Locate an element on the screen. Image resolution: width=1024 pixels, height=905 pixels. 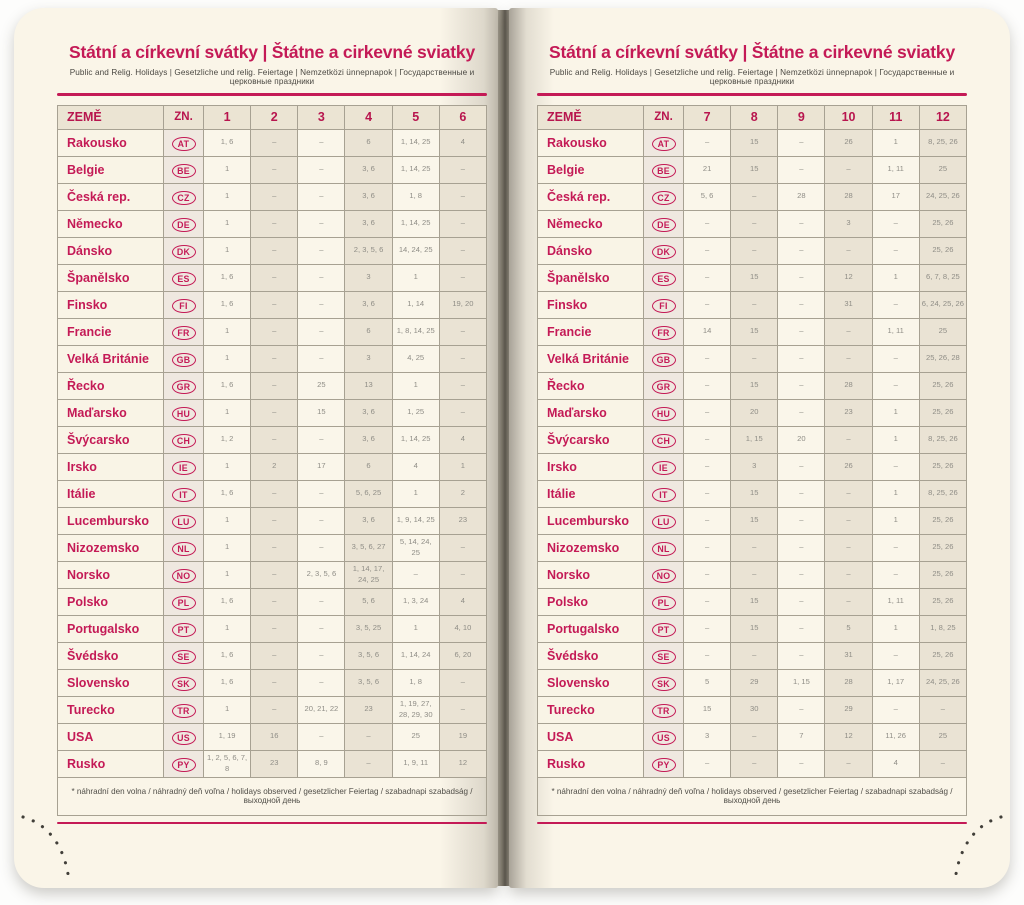
holiday-days-cell: 1, 19 is located at coordinates (227, 736).